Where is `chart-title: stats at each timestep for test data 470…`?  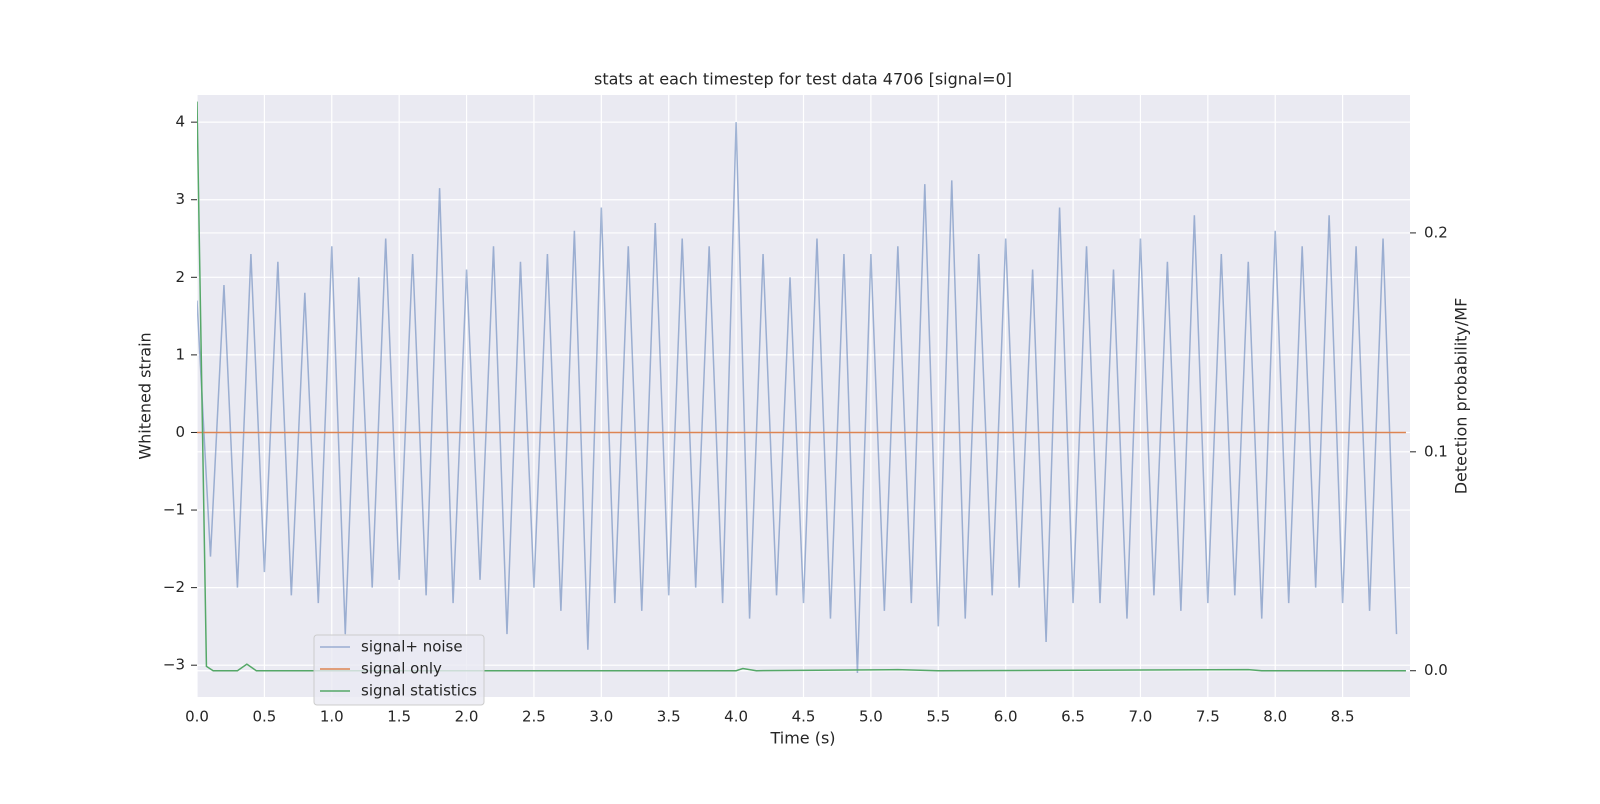 chart-title: stats at each timestep for test data 470… is located at coordinates (803, 79).